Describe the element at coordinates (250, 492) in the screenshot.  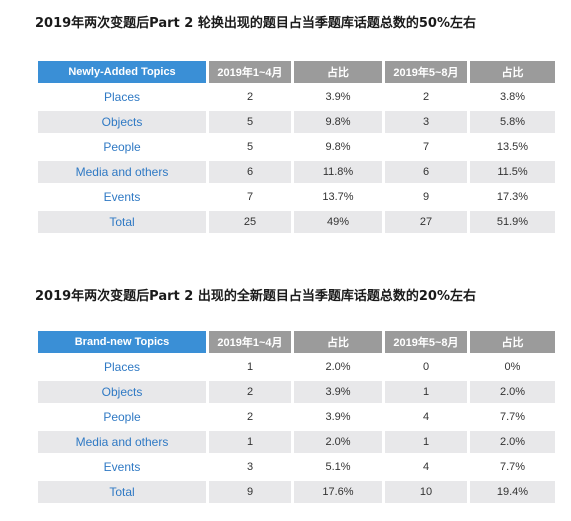
I see `row-count1: 9` at that location.